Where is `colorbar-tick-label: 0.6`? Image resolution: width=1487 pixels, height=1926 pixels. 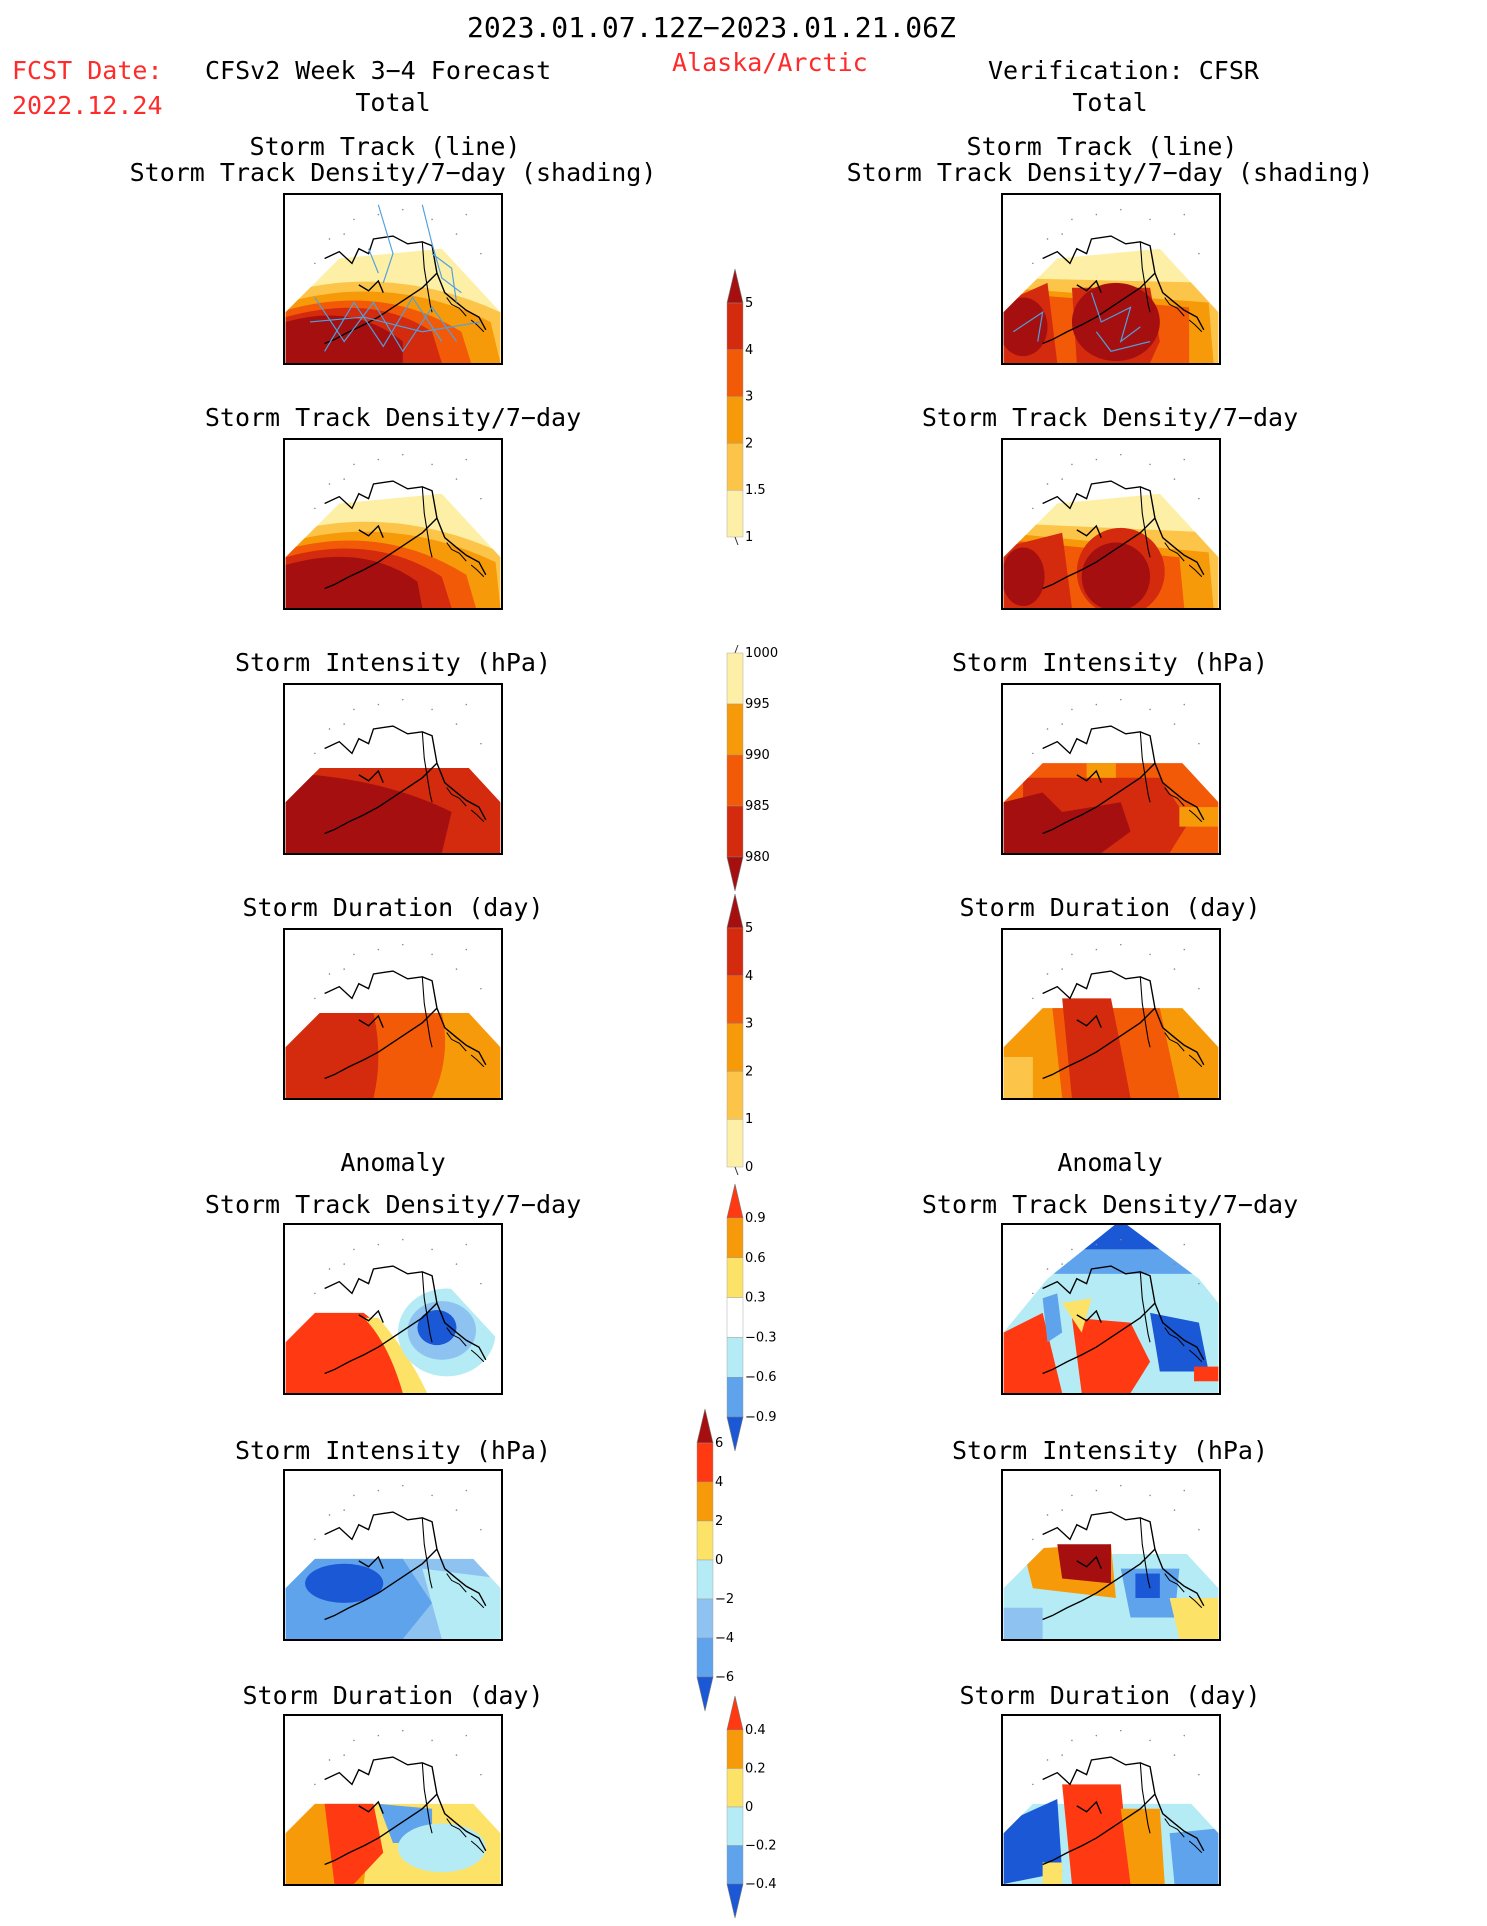
colorbar-tick-label: 0.6 is located at coordinates (755, 1258).